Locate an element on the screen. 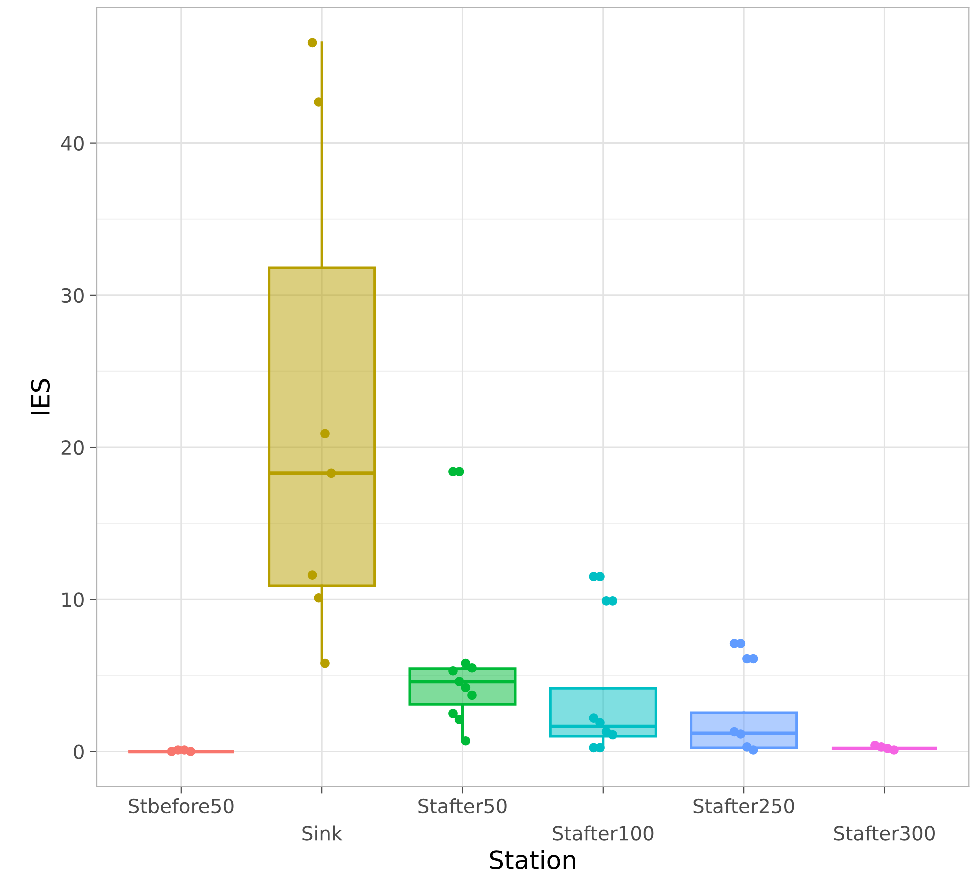 The width and height of the screenshot is (974, 882). x-tick-label: Stafter250 is located at coordinates (744, 806).